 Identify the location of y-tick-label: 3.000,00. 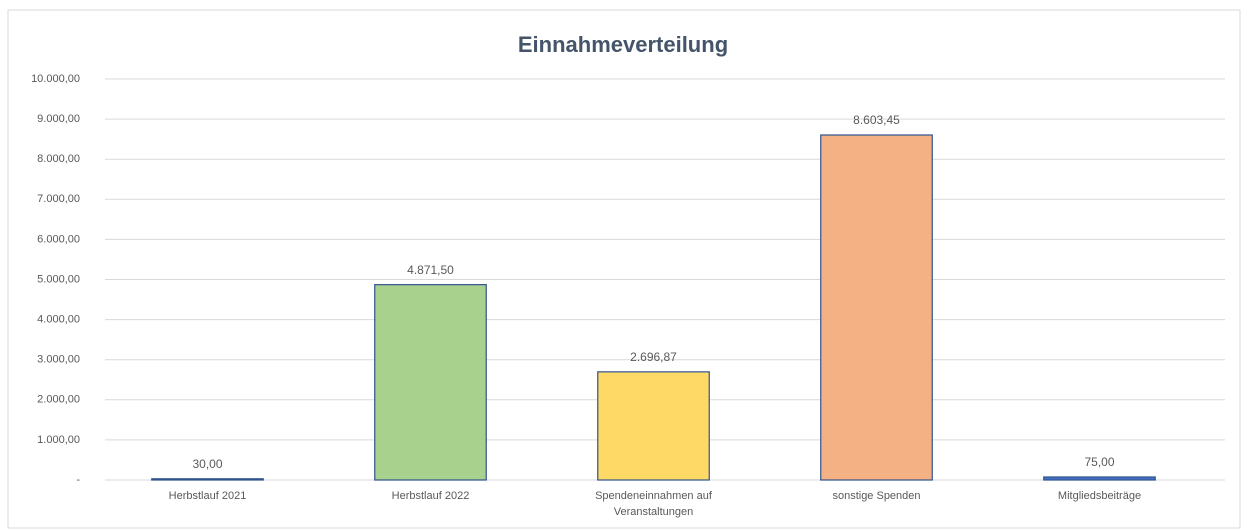
(58, 360).